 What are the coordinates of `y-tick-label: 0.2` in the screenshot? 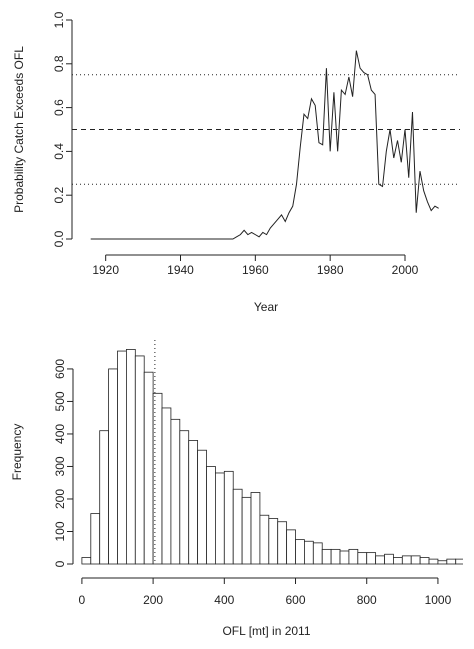 It's located at (59, 195).